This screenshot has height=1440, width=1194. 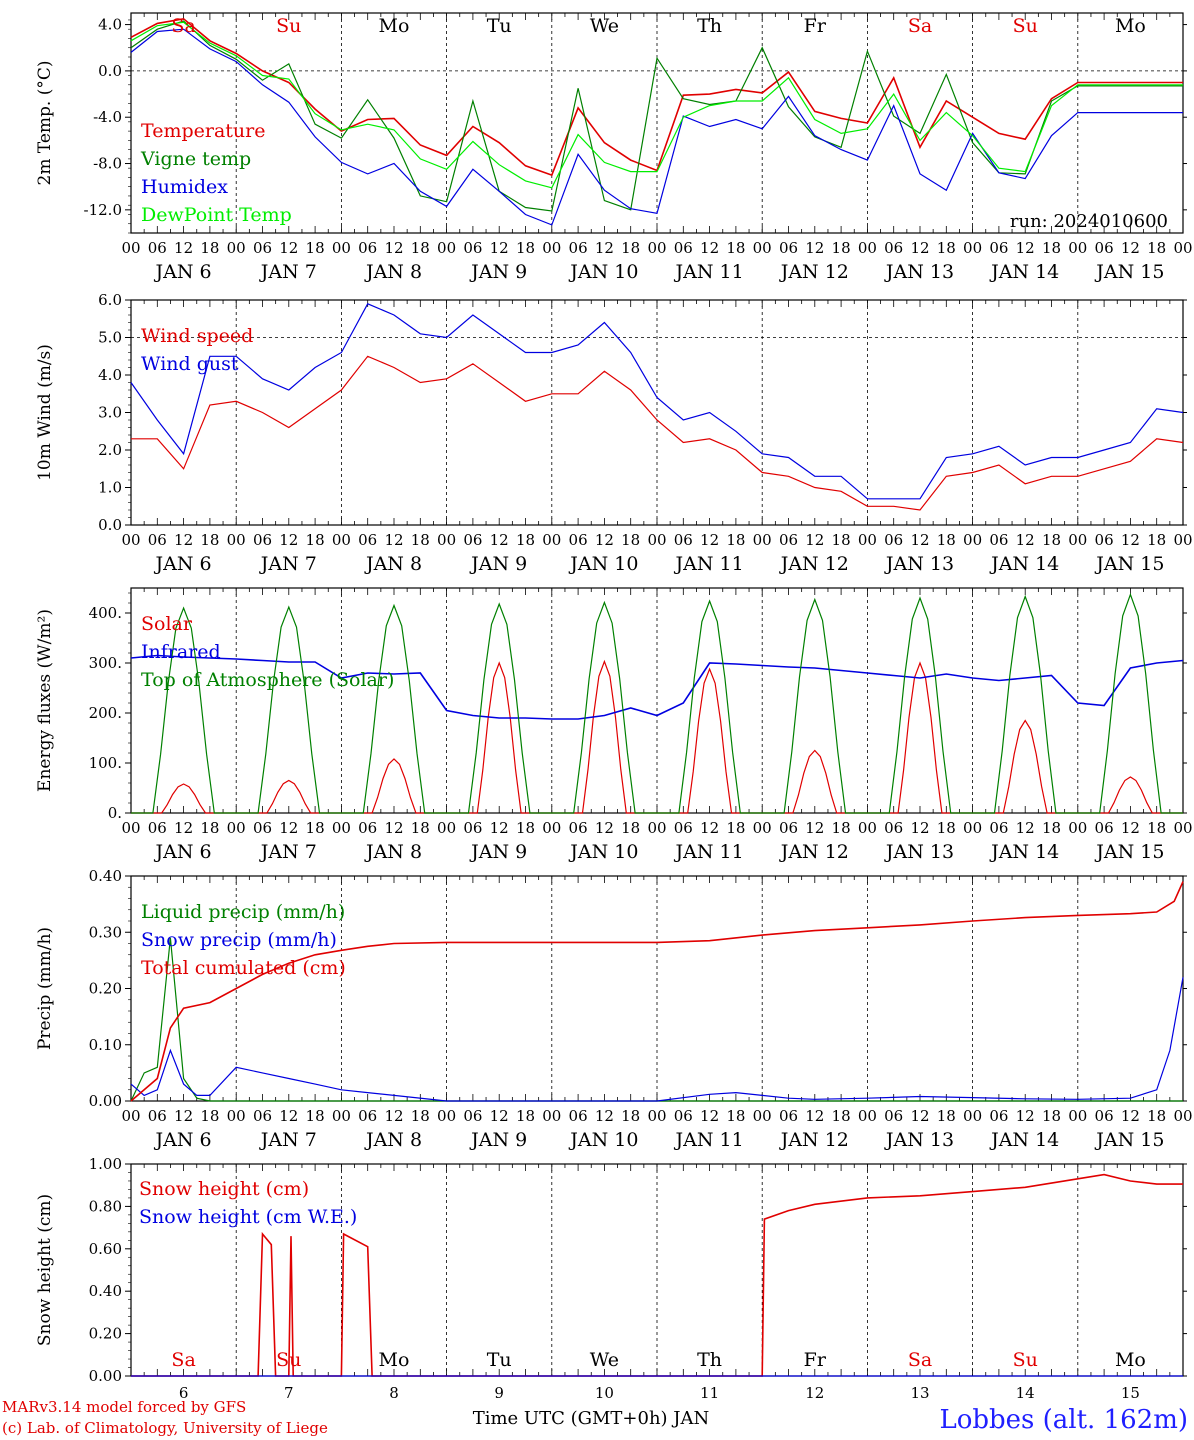 I want to click on y-tick-label: 1.0, so click(x=110, y=488).